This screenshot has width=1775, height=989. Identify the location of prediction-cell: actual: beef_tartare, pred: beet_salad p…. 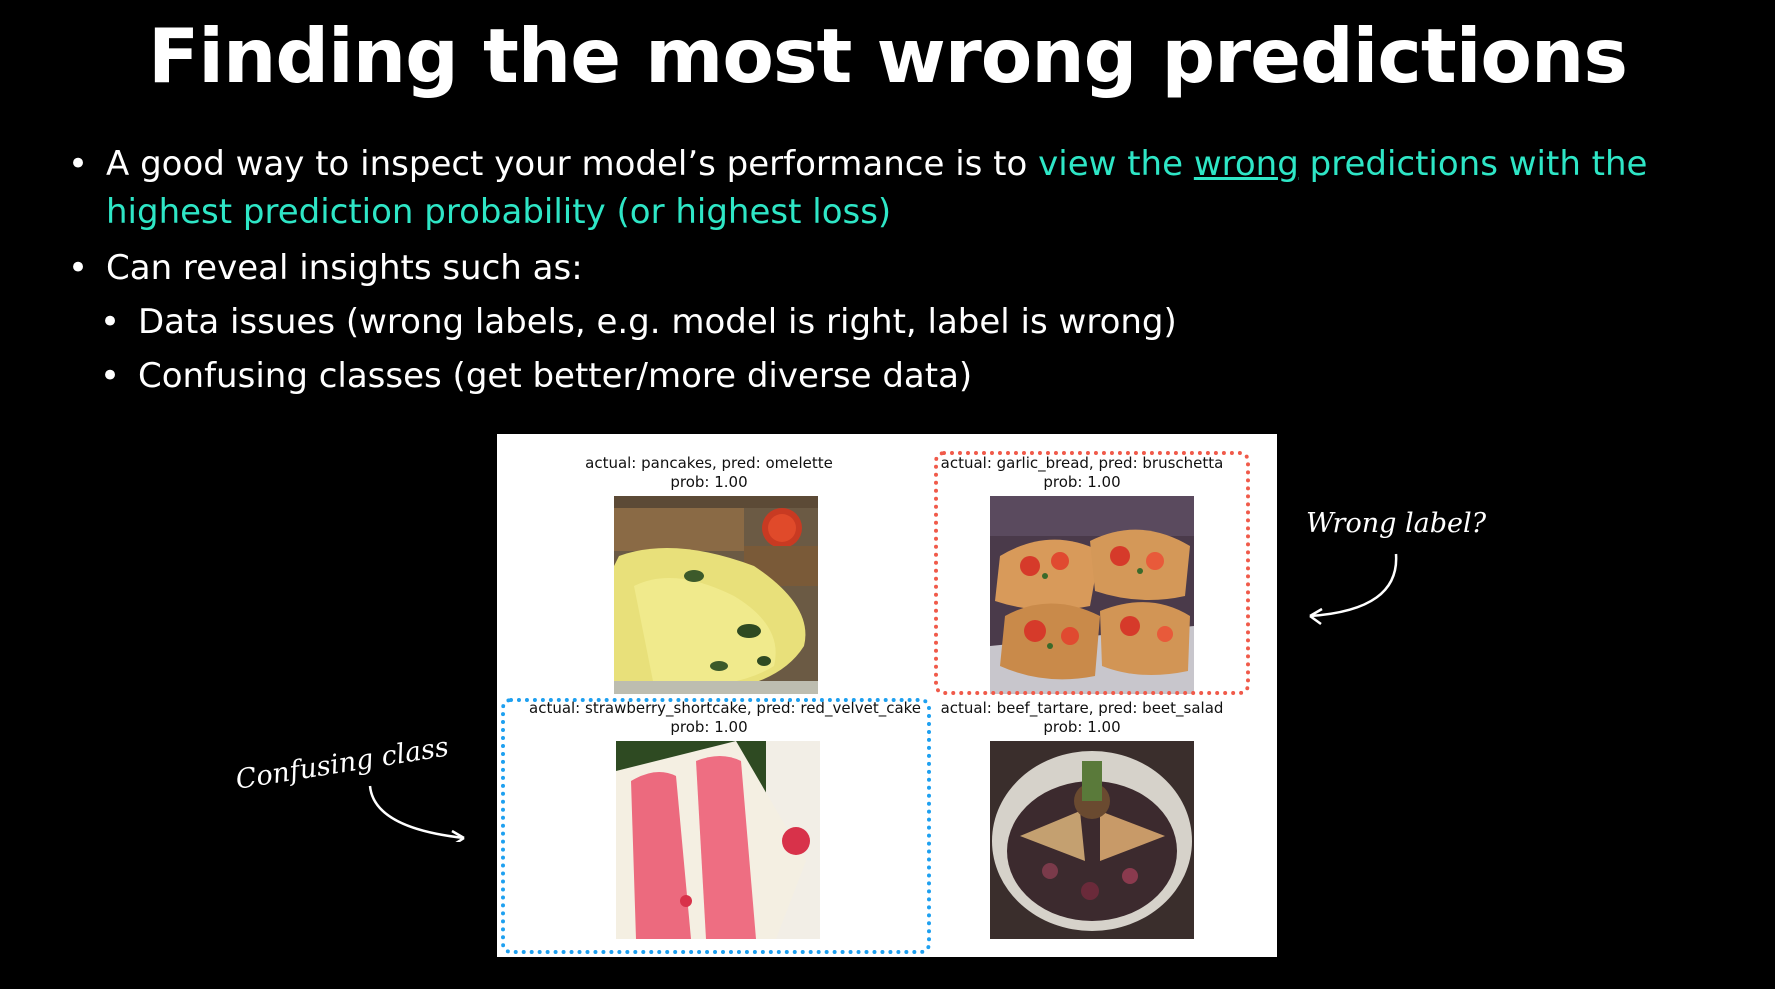
(1082, 718).